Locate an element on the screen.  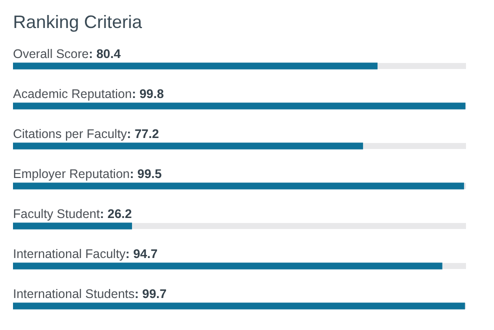
data-label: : 94.7 is located at coordinates (142, 254).